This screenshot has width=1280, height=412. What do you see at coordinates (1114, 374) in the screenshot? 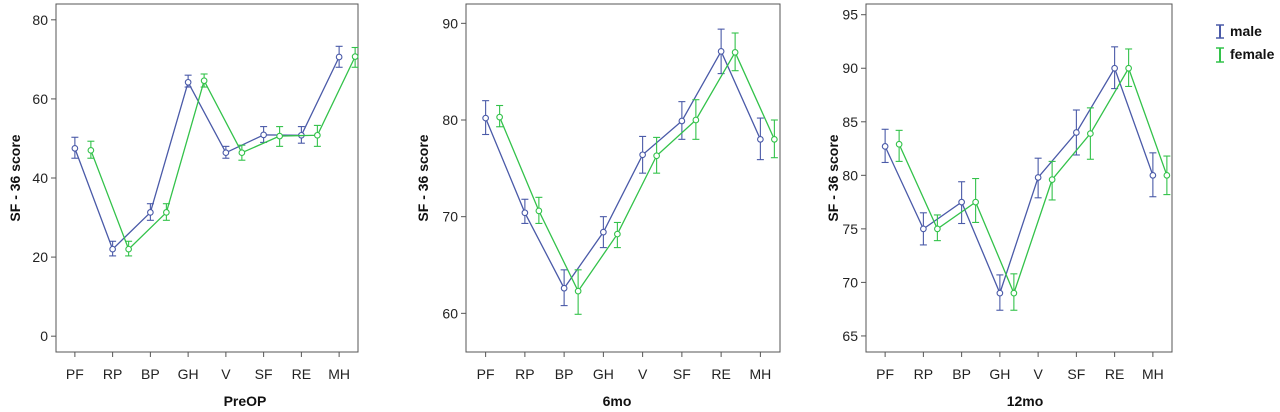
I see `x-tick-label: RE` at bounding box center [1114, 374].